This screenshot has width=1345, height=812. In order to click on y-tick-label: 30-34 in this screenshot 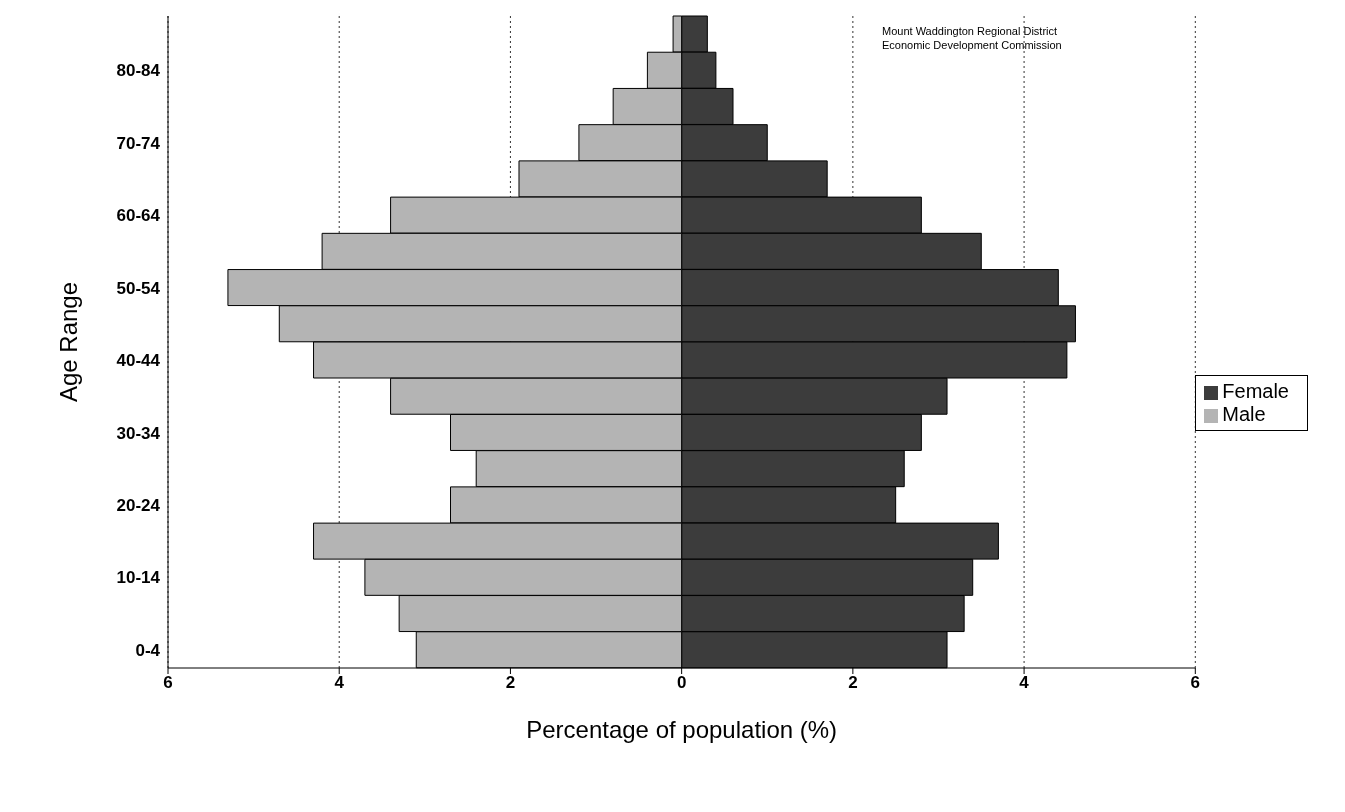, I will do `click(138, 433)`.